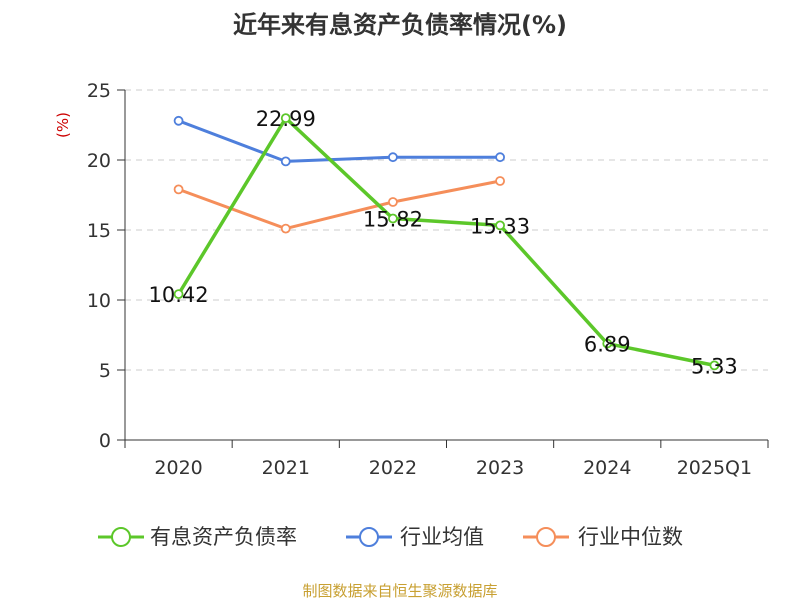 The image size is (800, 600). Describe the element at coordinates (442, 537) in the screenshot. I see `legend-label: 行业均值` at that location.